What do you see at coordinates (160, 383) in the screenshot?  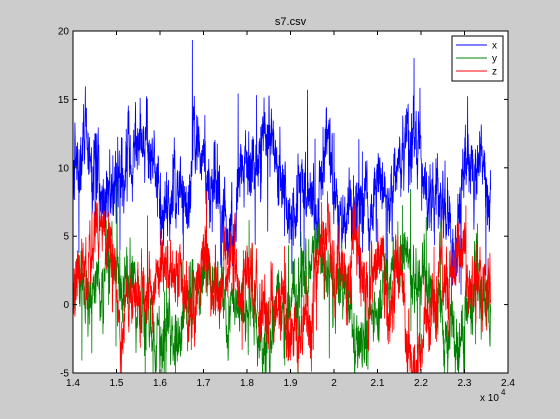 I see `x-tick-label: 1.6` at bounding box center [160, 383].